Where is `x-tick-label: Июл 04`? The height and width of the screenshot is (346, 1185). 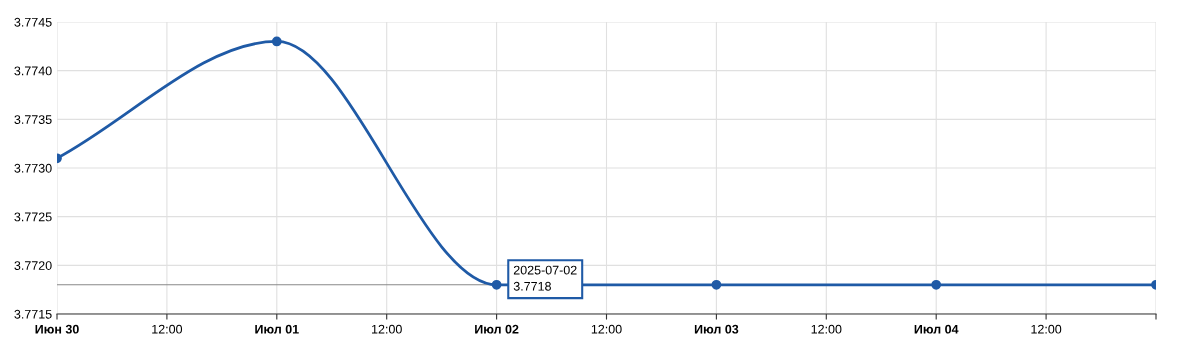 x-tick-label: Июл 04 is located at coordinates (936, 329).